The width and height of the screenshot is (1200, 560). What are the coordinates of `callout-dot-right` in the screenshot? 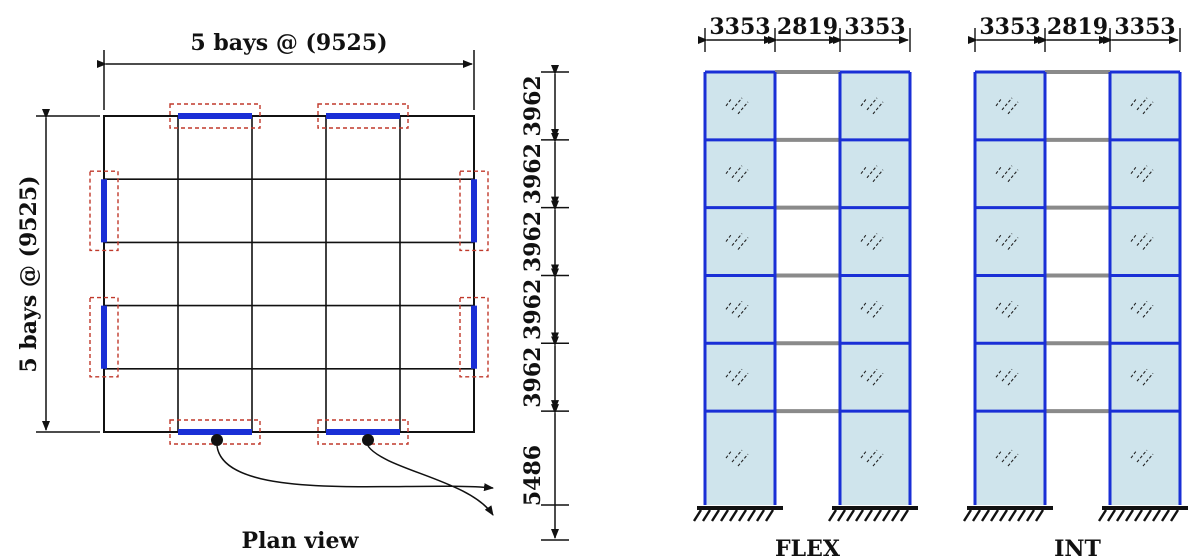 It's located at (368, 440).